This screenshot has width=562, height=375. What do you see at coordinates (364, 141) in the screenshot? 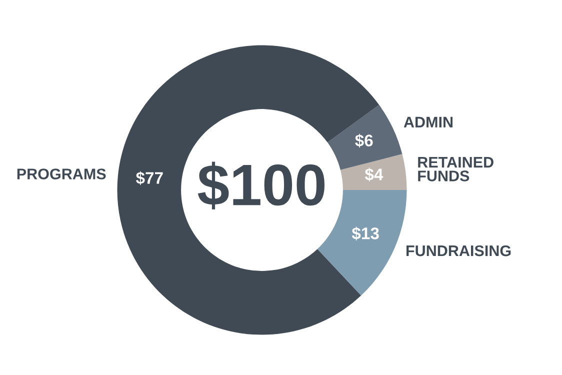
I see `data-label: $6` at bounding box center [364, 141].